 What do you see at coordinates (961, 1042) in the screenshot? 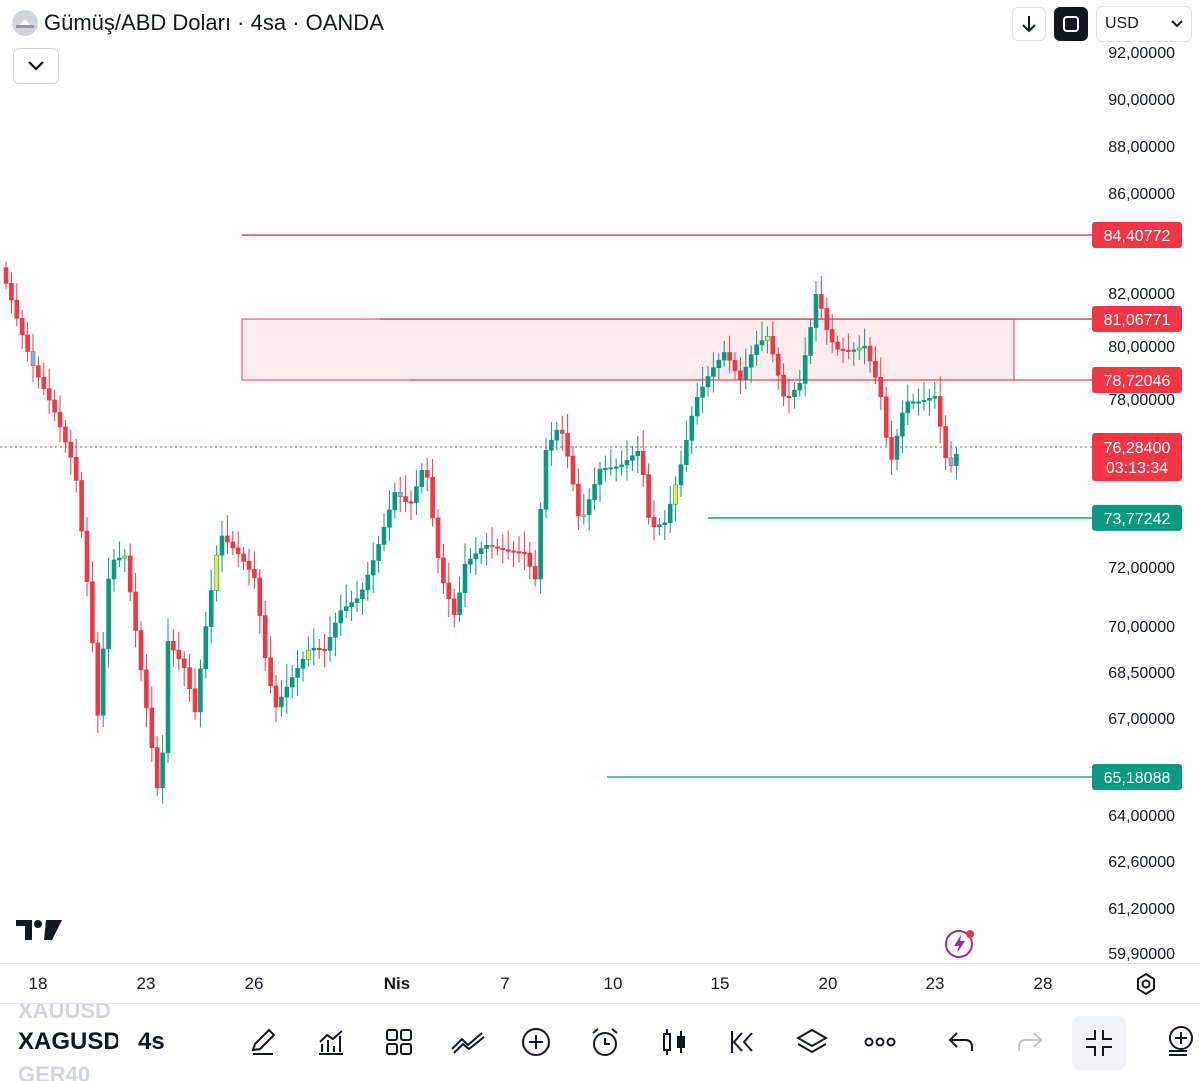
I see `undo-icon` at bounding box center [961, 1042].